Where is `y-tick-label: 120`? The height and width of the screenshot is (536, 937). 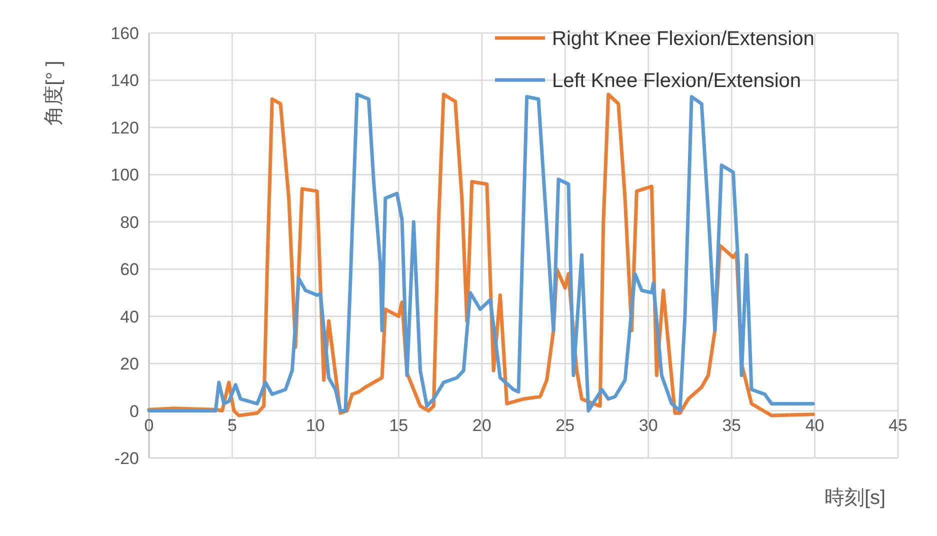
y-tick-label: 120 is located at coordinates (124, 128).